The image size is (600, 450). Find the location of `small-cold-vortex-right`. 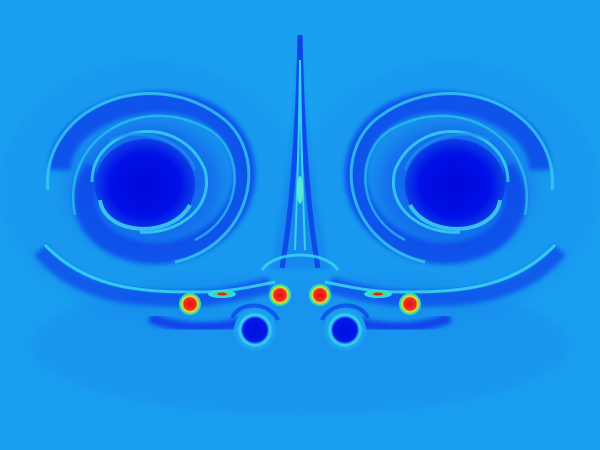

small-cold-vortex-right is located at coordinates (345, 327).